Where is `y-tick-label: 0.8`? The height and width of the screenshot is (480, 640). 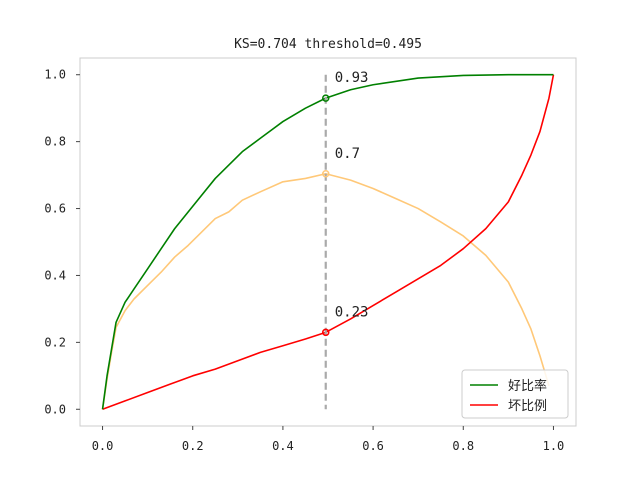 y-tick-label: 0.8 is located at coordinates (55, 142).